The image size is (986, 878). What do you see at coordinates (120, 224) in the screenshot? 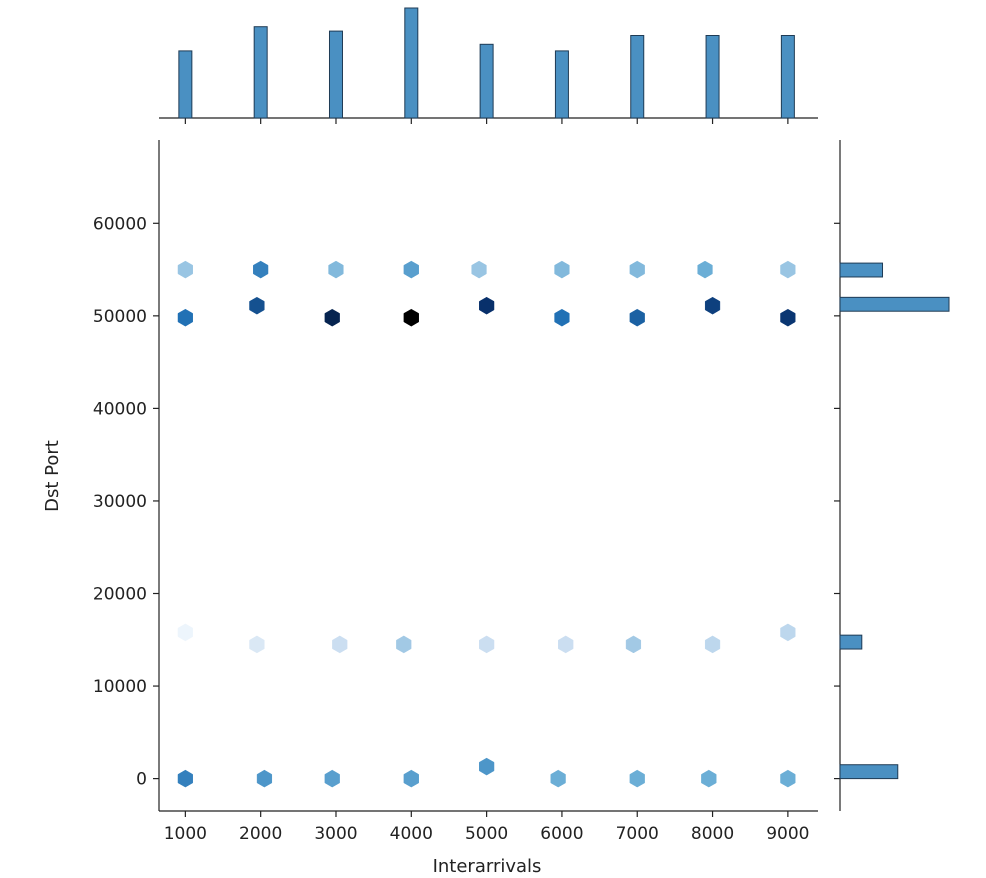
I see `y-tick-label: 60000` at bounding box center [120, 224].